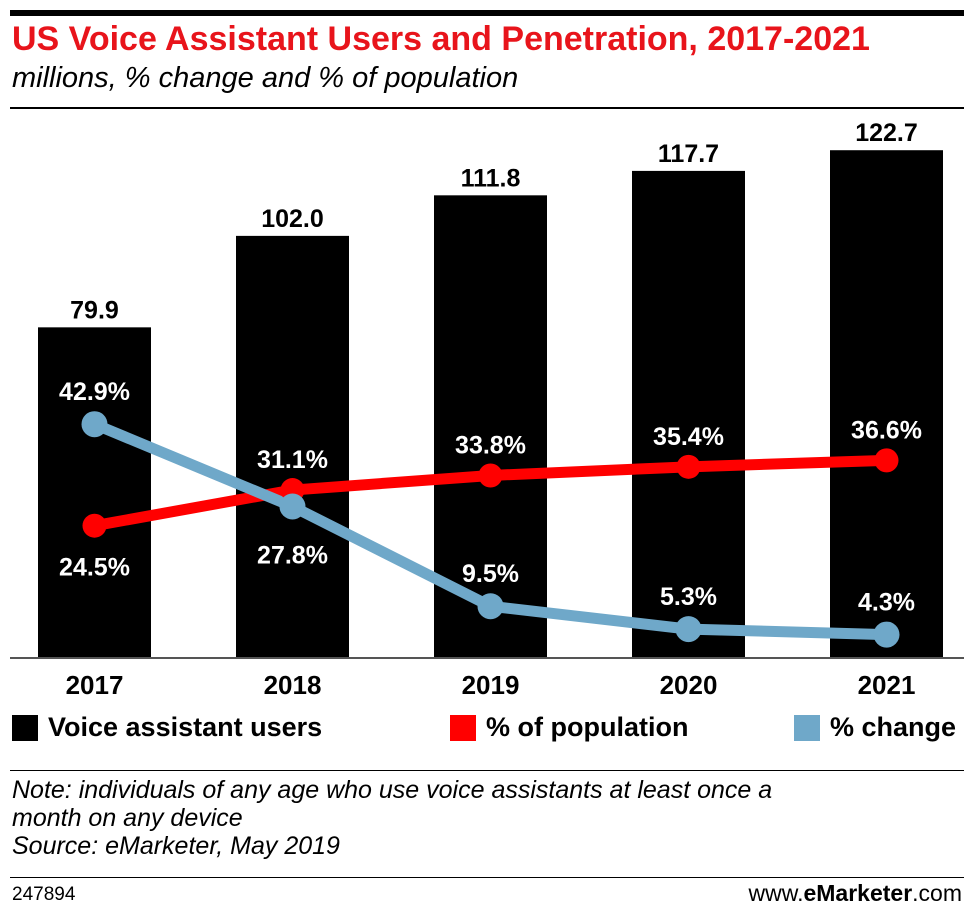 Image resolution: width=974 pixels, height=916 pixels. Describe the element at coordinates (265, 78) in the screenshot. I see `chart-subtitle: millions, % change and % of population` at that location.